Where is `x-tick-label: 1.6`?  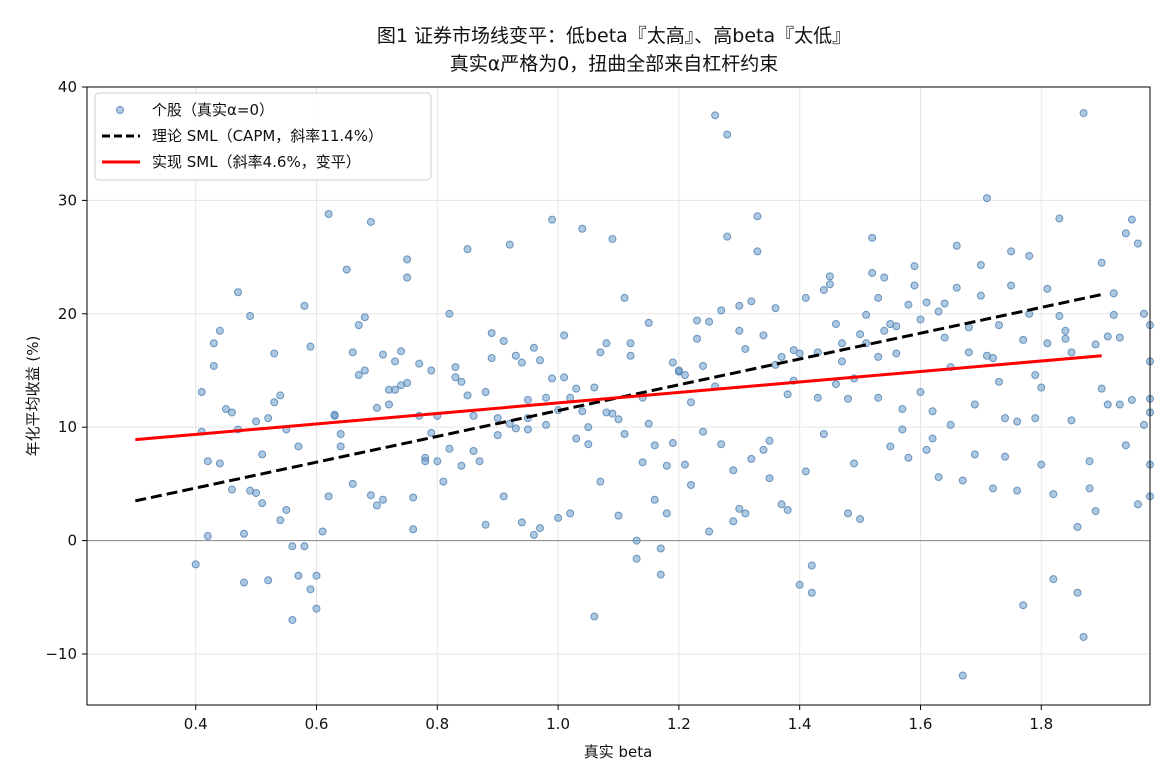
x-tick-label: 1.6 is located at coordinates (921, 724).